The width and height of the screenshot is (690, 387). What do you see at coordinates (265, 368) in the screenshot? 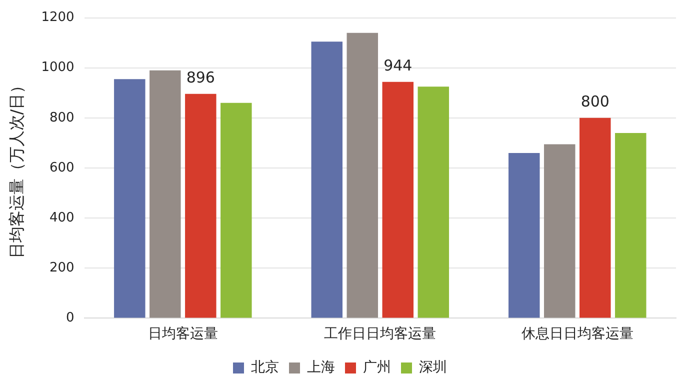
I see `legend-label: 北京` at bounding box center [265, 368].